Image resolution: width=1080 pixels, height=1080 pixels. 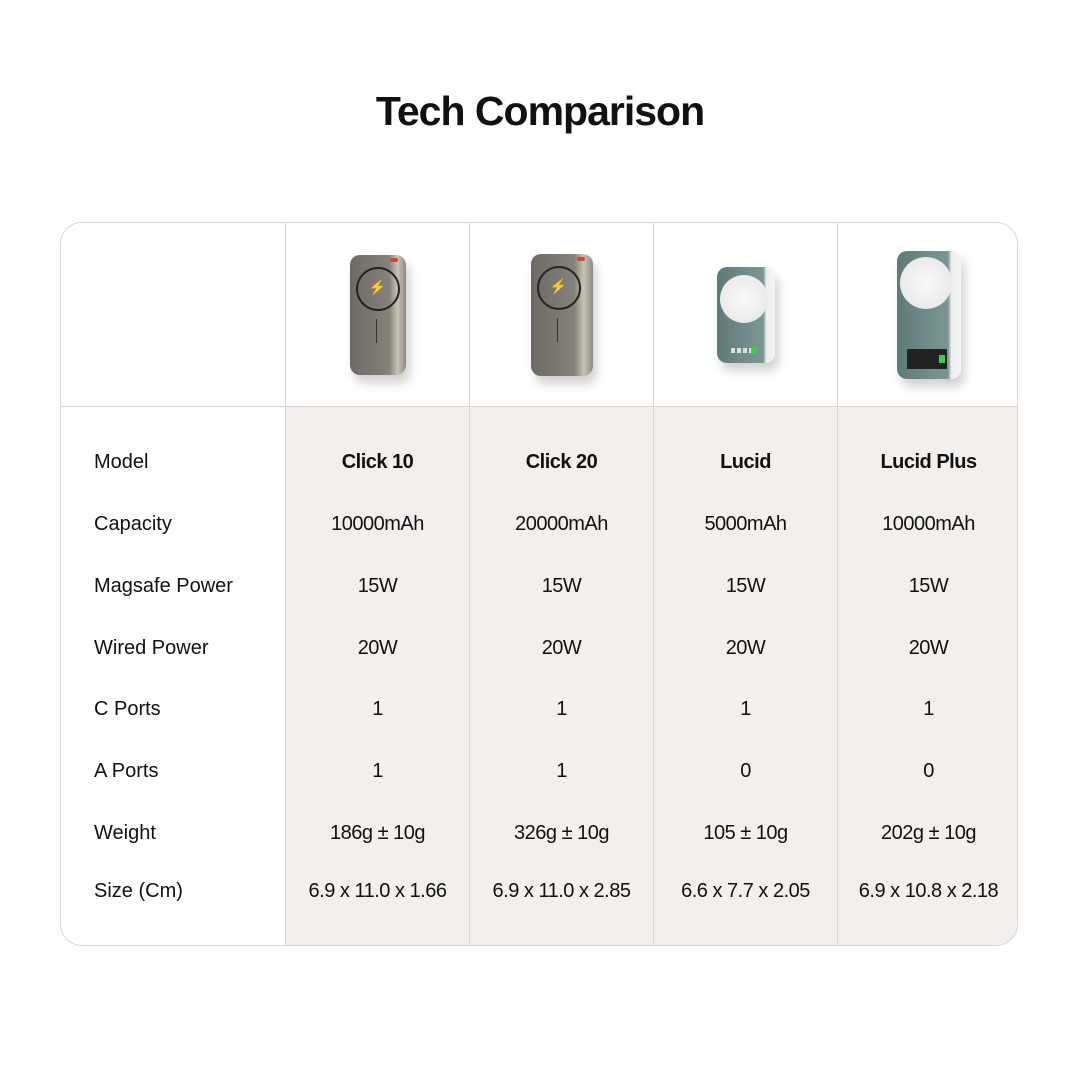 I want to click on weight-value: 326g ± 10g, so click(x=561, y=833).